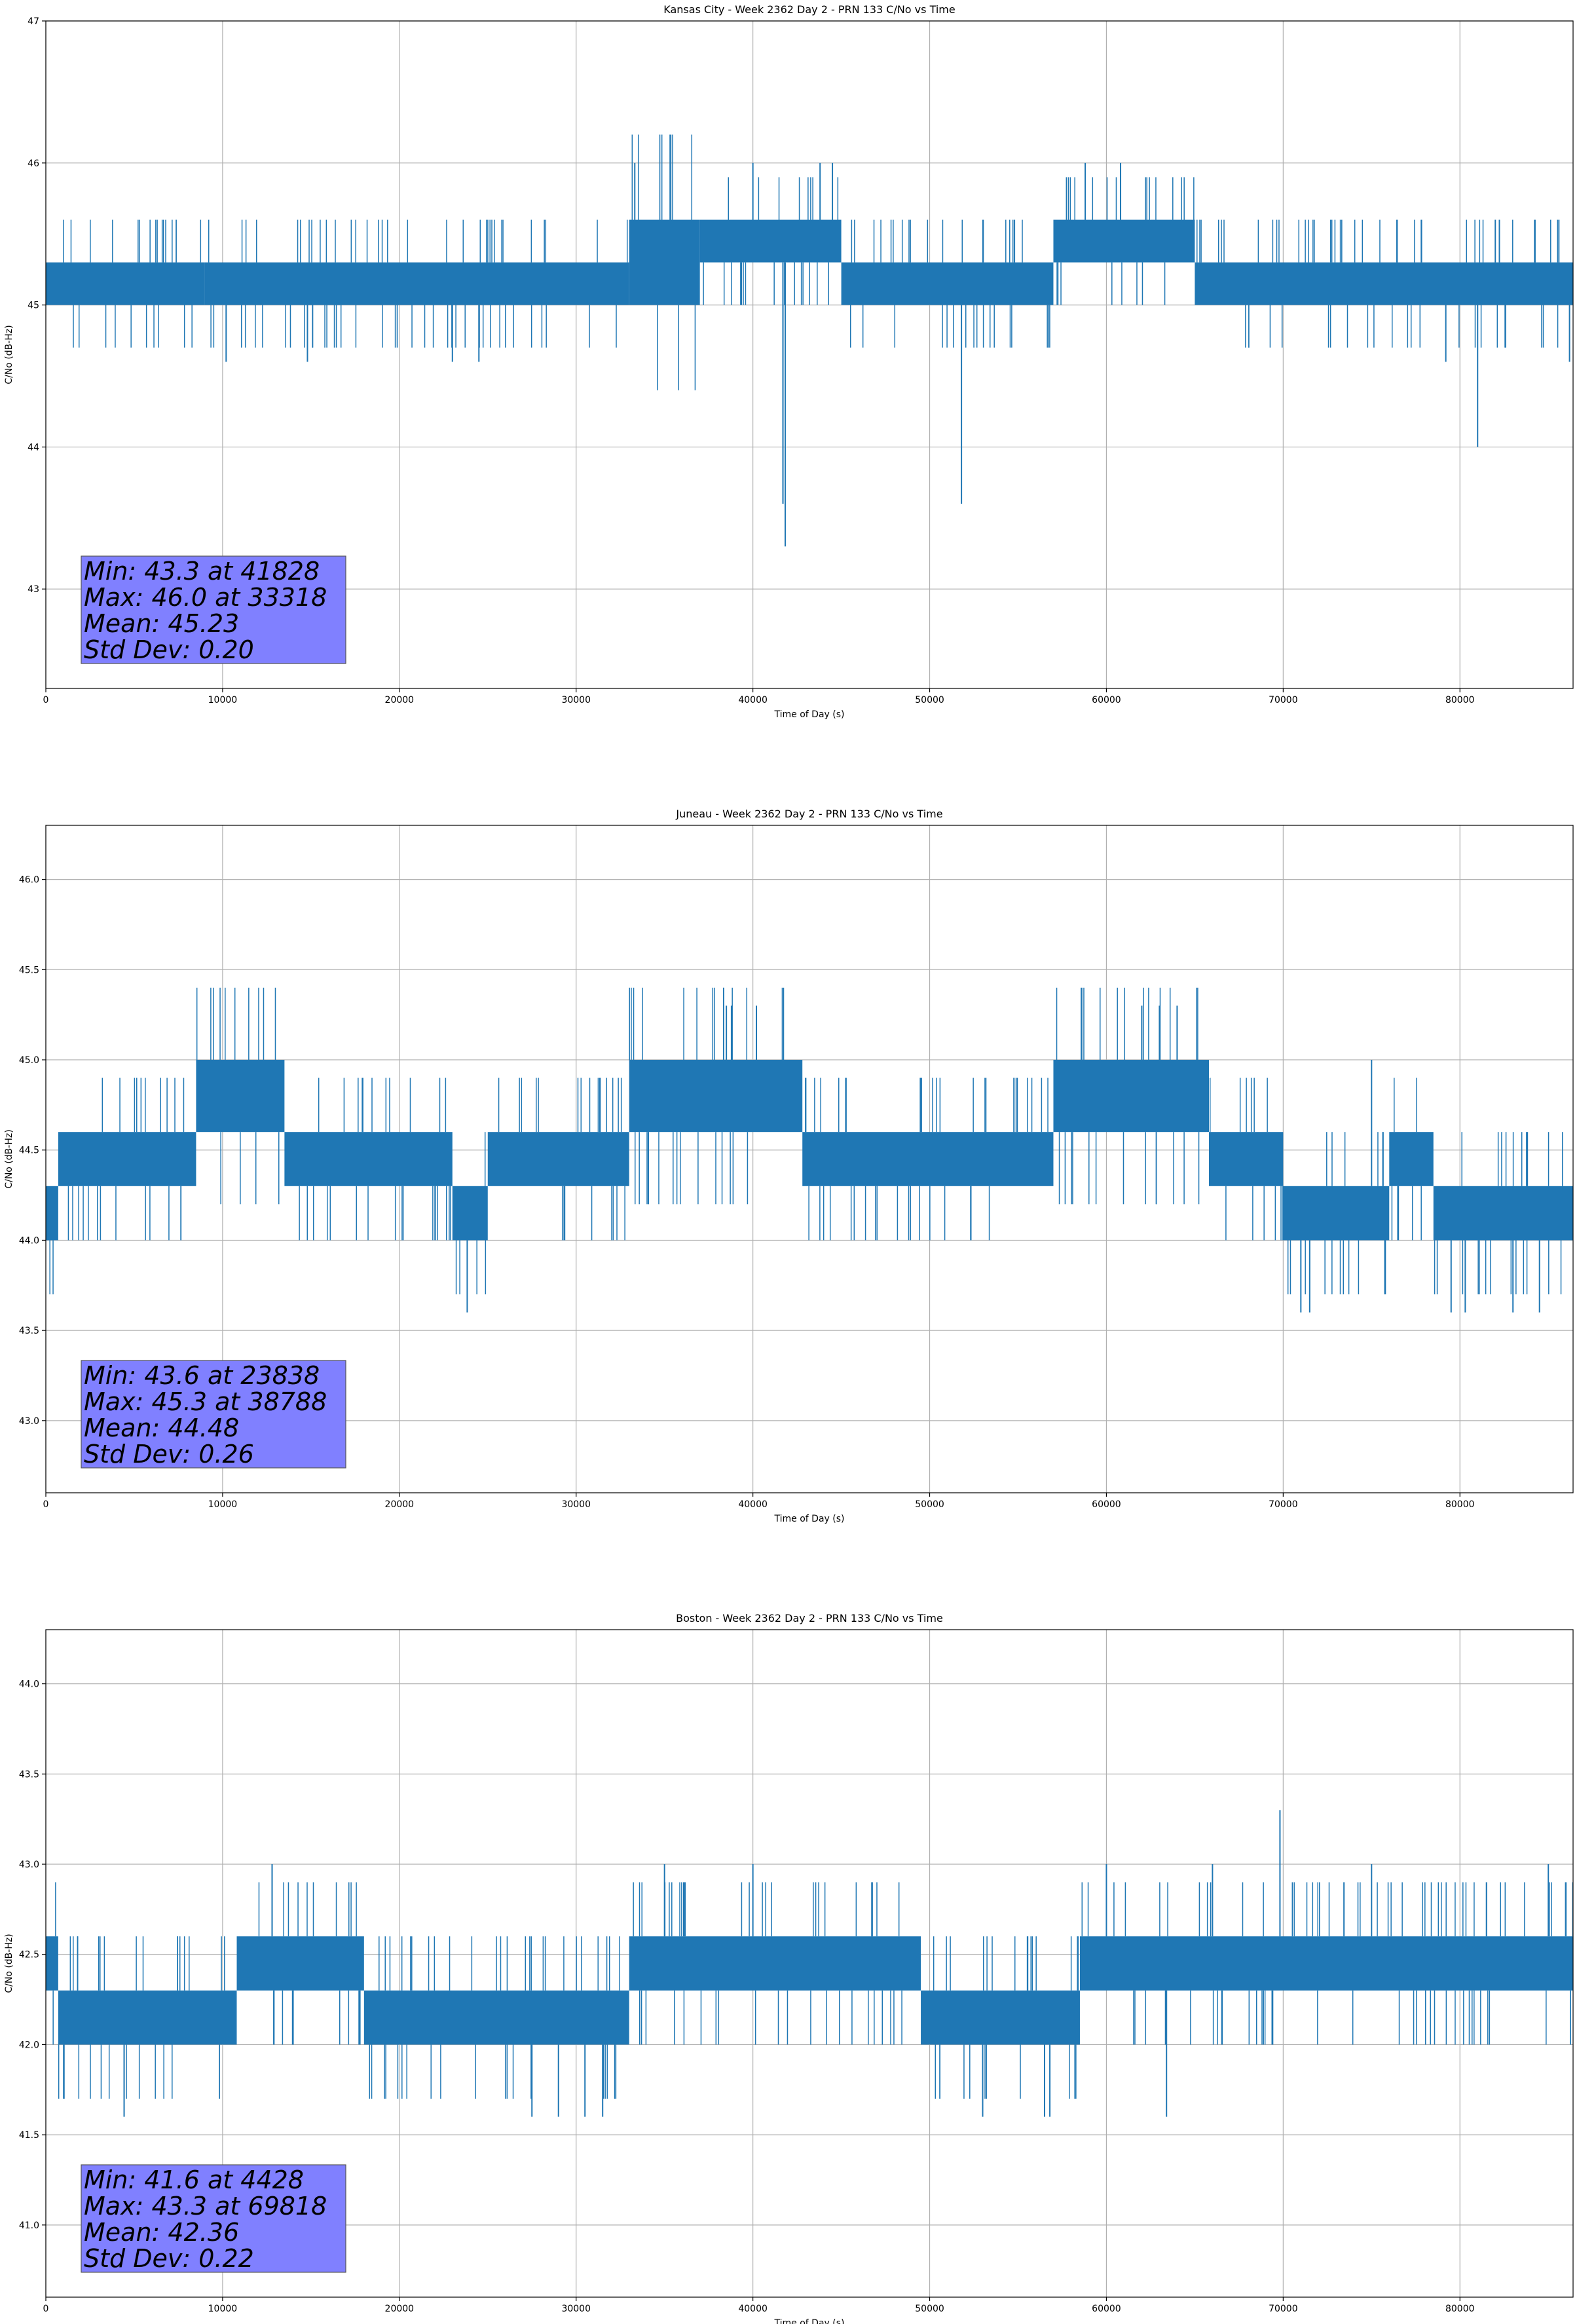 The image size is (1577, 2324). Describe the element at coordinates (46, 700) in the screenshot. I see `chart-1-x-tick-label: 0` at that location.